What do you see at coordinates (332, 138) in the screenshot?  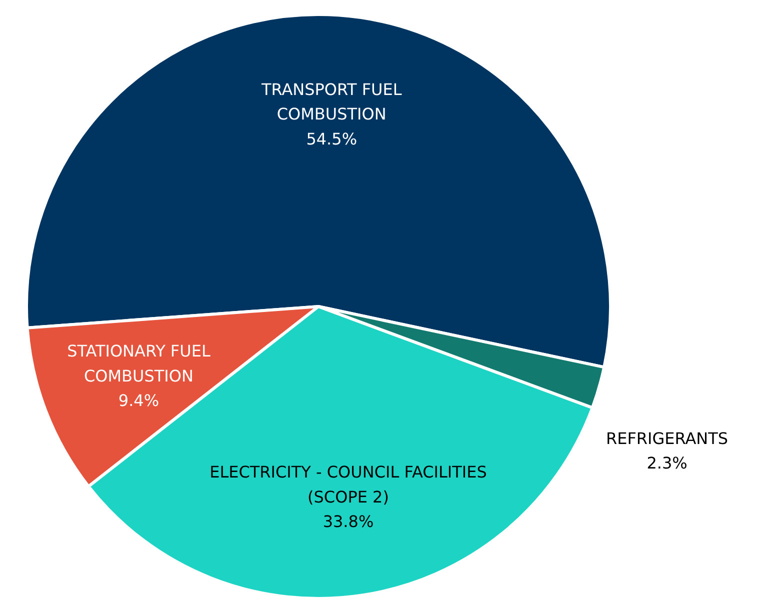 I see `data-label: 54.5%` at bounding box center [332, 138].